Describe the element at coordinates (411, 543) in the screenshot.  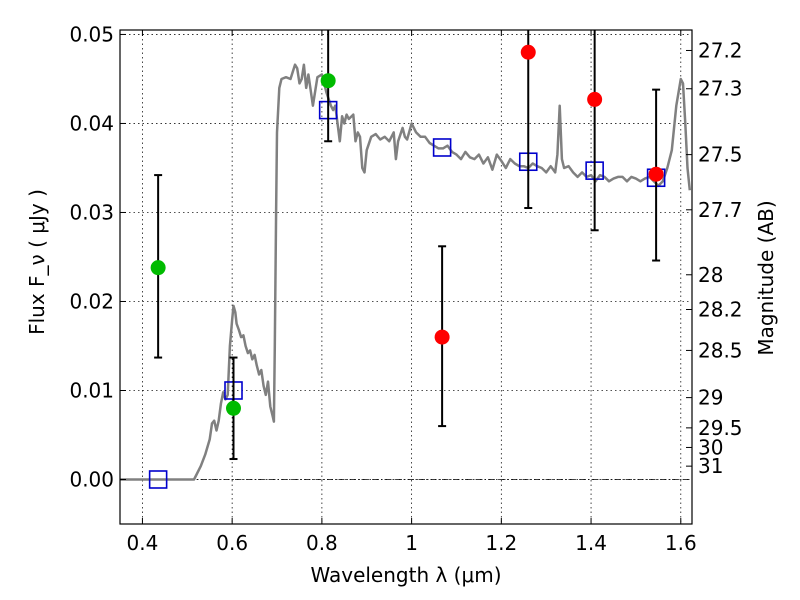
I see `x-tick-label: 1` at that location.